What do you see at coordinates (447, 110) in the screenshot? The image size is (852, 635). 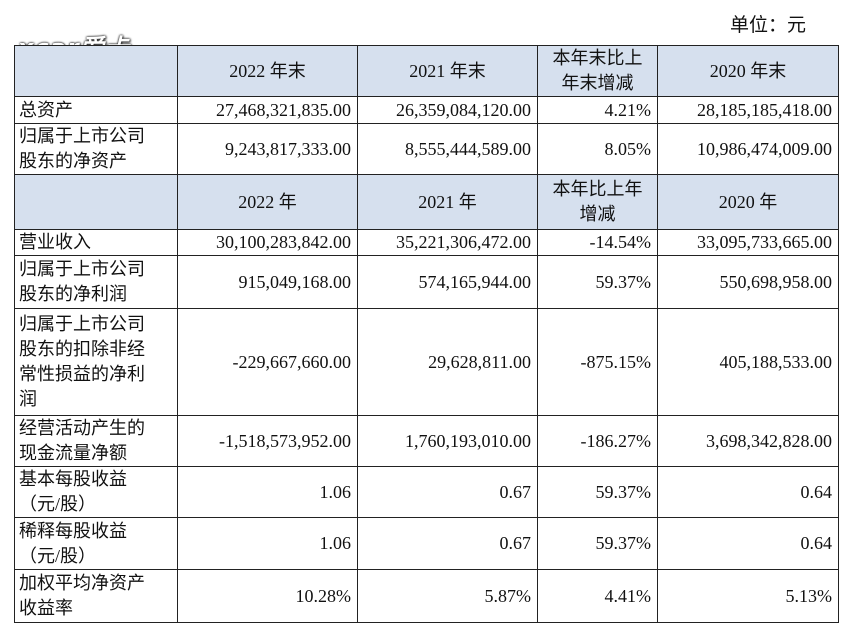 I see `value-cell: 26,359,084,120.00` at bounding box center [447, 110].